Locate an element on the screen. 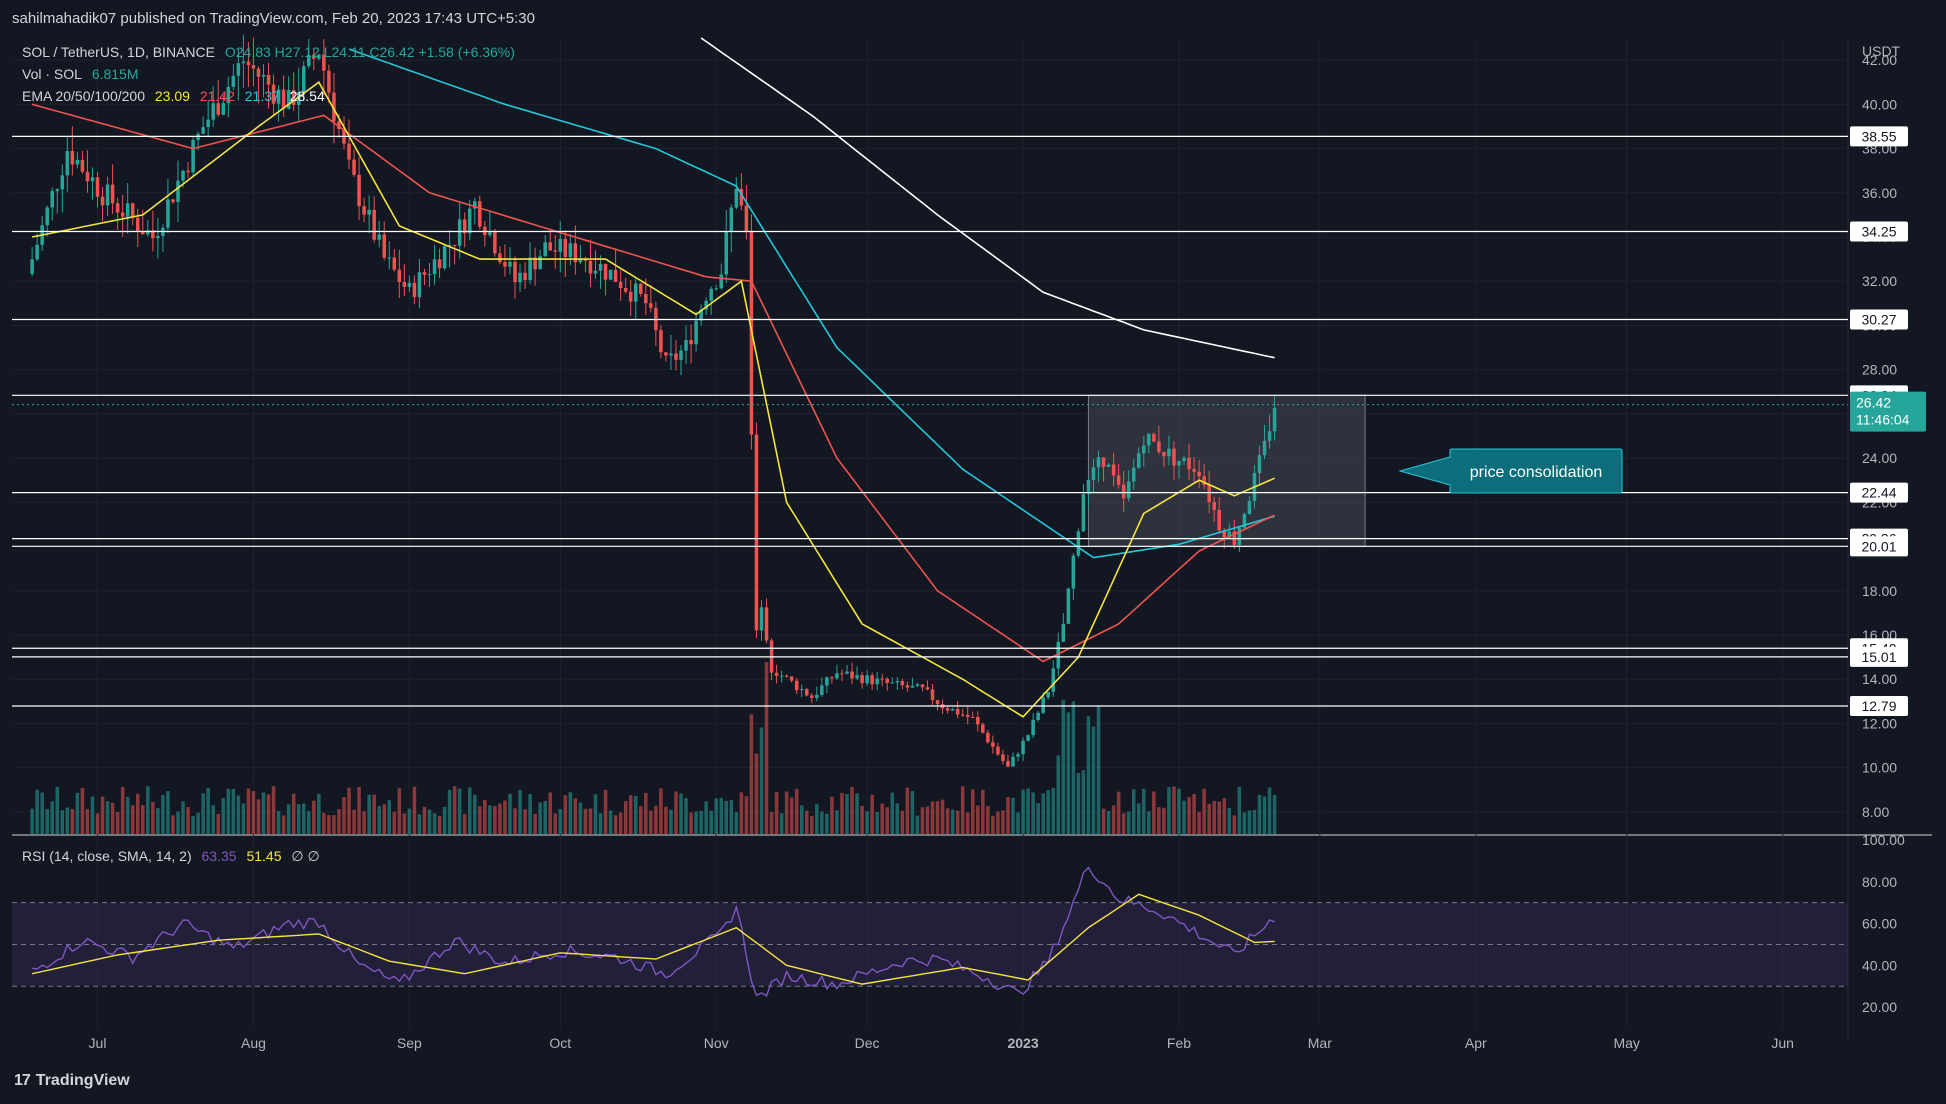 The image size is (1946, 1104). time-axis-tick: 2023 is located at coordinates (1022, 1043).